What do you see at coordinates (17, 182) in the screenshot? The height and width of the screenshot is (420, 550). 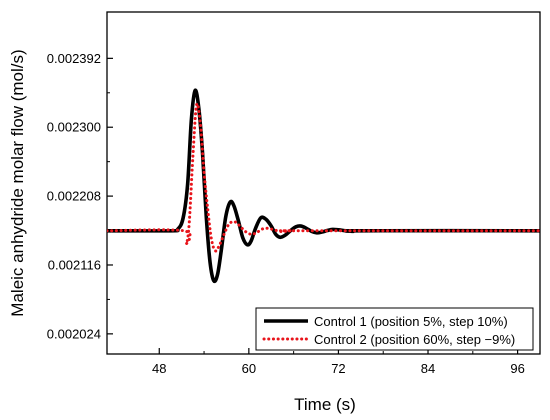 I see `y-axis-title: Maleic anhydride molar flow (mol/s)` at bounding box center [17, 182].